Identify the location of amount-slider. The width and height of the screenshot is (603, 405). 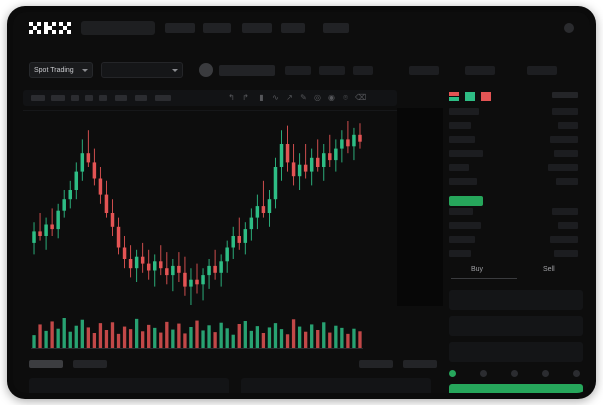
(516, 374).